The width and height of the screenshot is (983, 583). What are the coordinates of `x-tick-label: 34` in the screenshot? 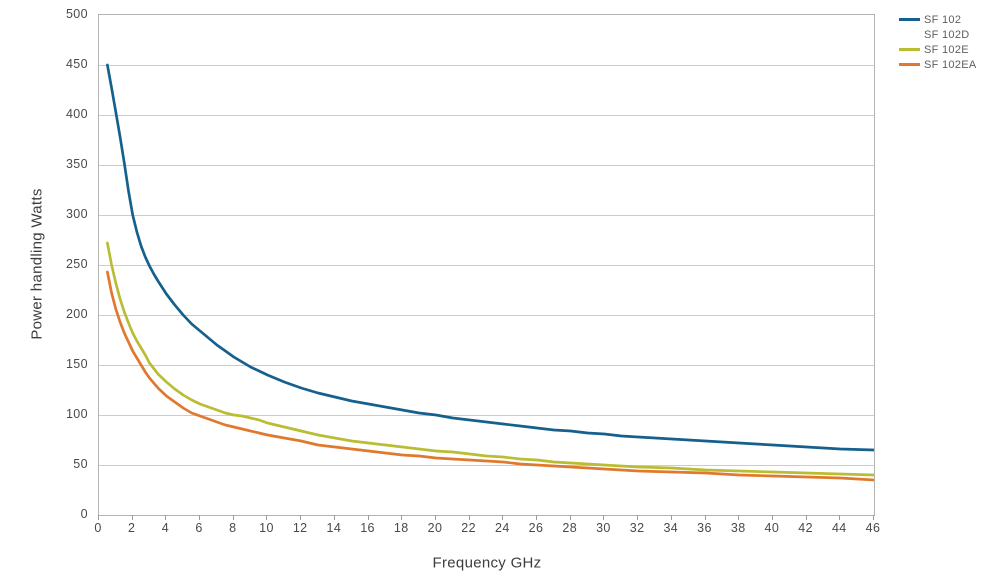 It's located at (671, 528).